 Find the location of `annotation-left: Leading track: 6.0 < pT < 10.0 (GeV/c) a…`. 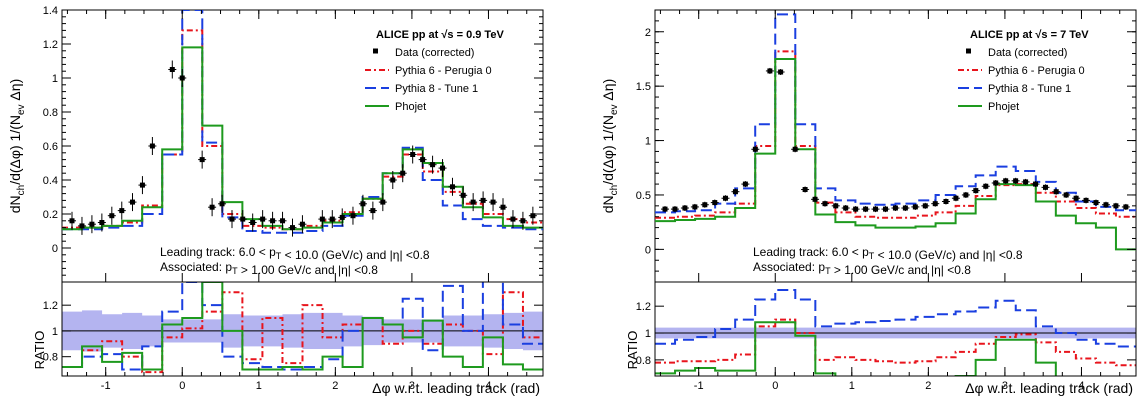

annotation-left: Leading track: 6.0 < pT < 10.0 (GeV/c) a… is located at coordinates (295, 261).